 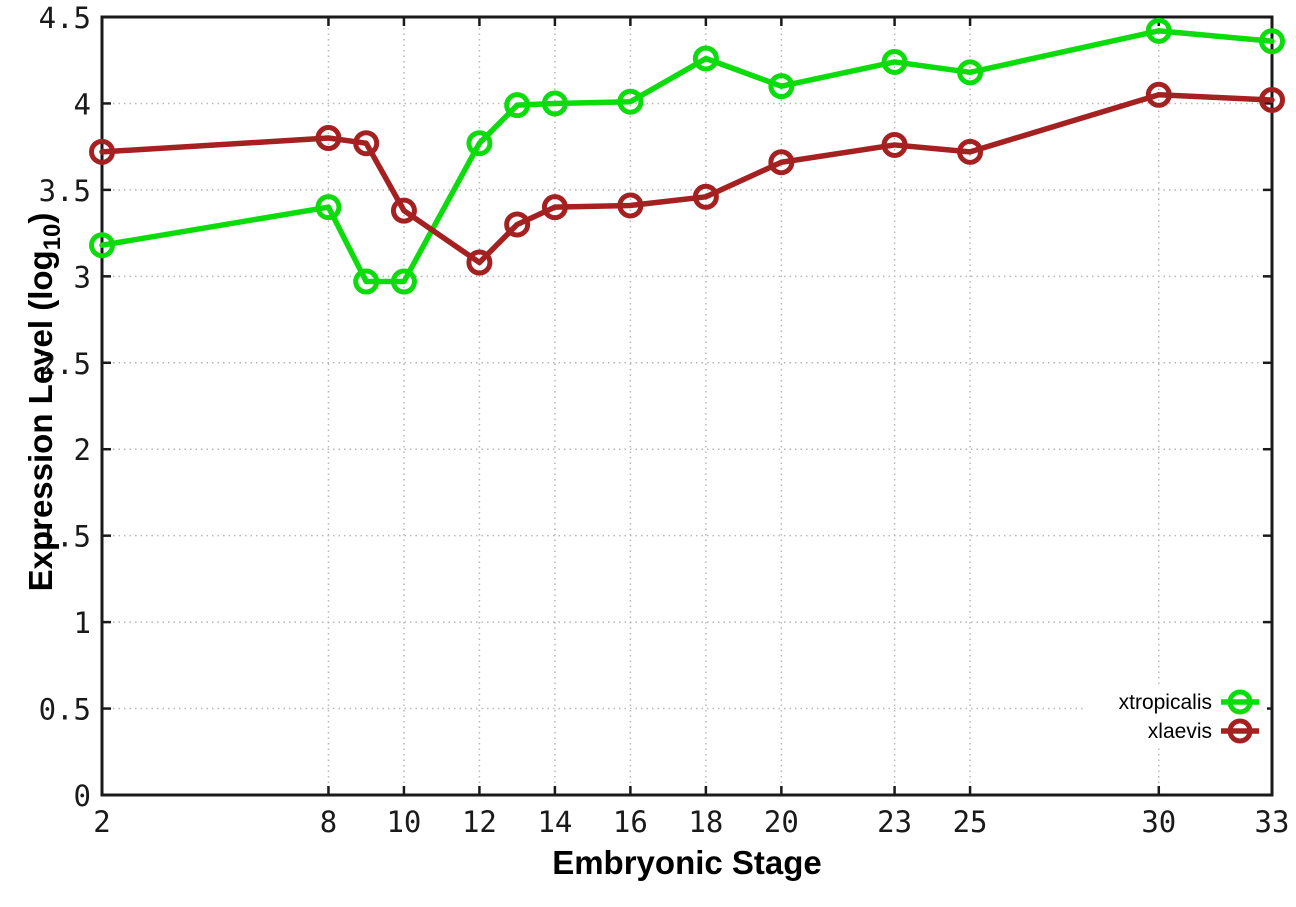 I want to click on legend-item-xtropicalis: xtropicalis, so click(x=1189, y=702).